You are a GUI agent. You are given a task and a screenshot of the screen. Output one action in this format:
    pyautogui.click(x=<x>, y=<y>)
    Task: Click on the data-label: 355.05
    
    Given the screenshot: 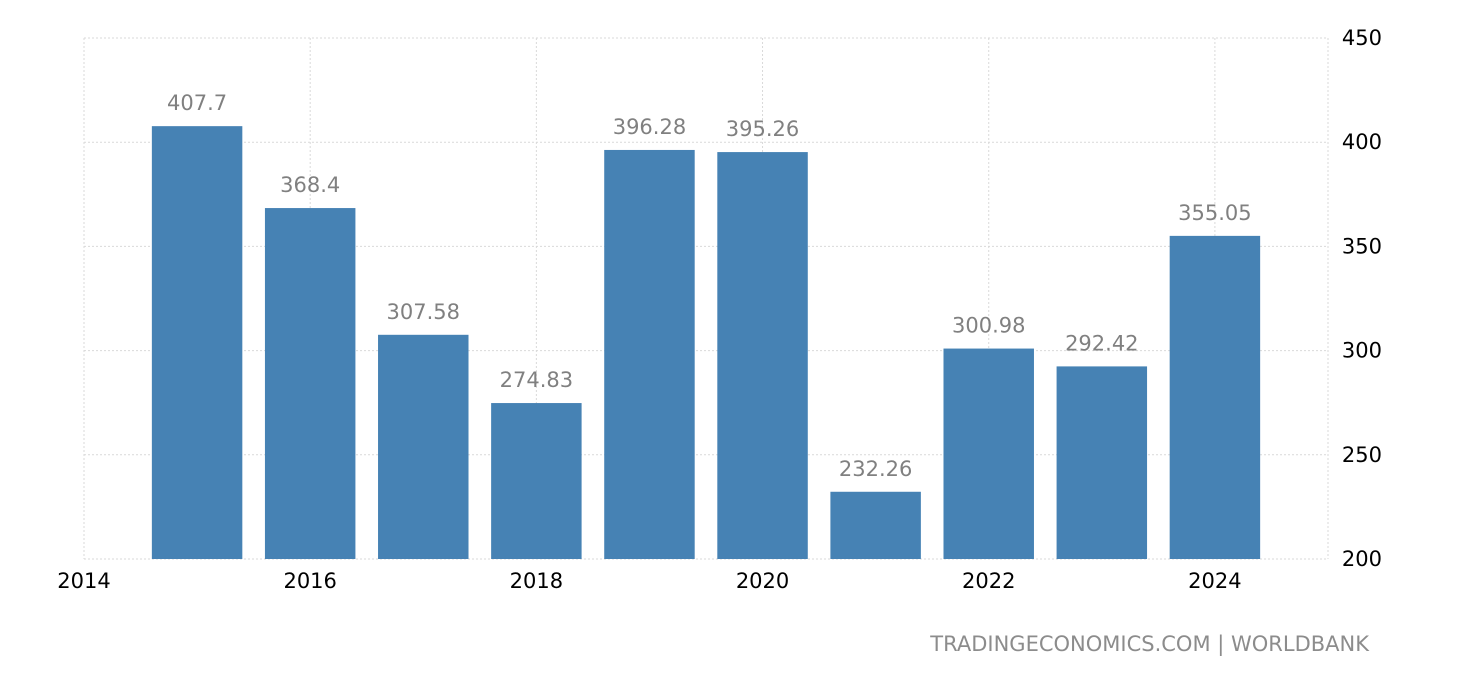 What is the action you would take?
    pyautogui.click(x=1214, y=213)
    